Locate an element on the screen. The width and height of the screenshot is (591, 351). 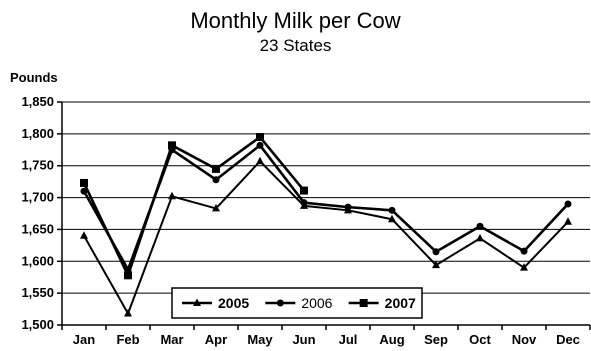
legend-marker-2007 is located at coordinates (363, 303).